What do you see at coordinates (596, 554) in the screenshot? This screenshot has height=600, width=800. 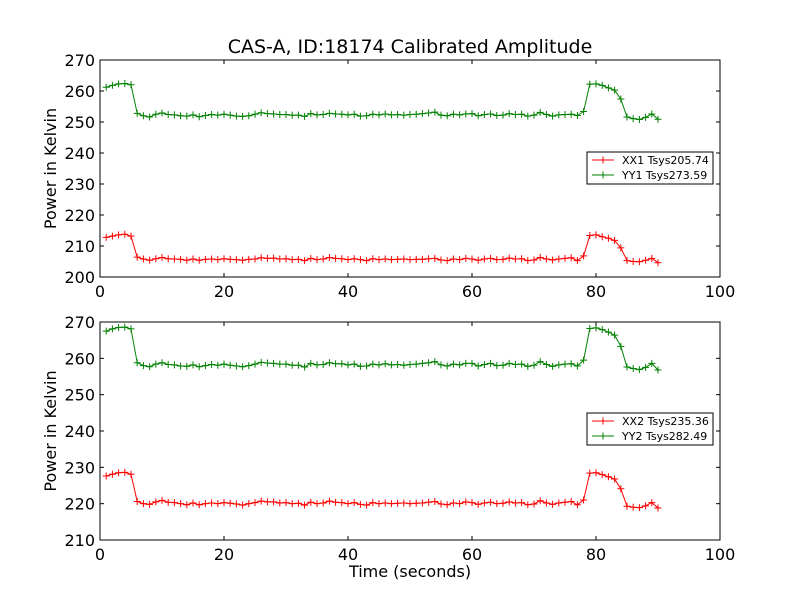 I see `x-tick-label: 80` at bounding box center [596, 554].